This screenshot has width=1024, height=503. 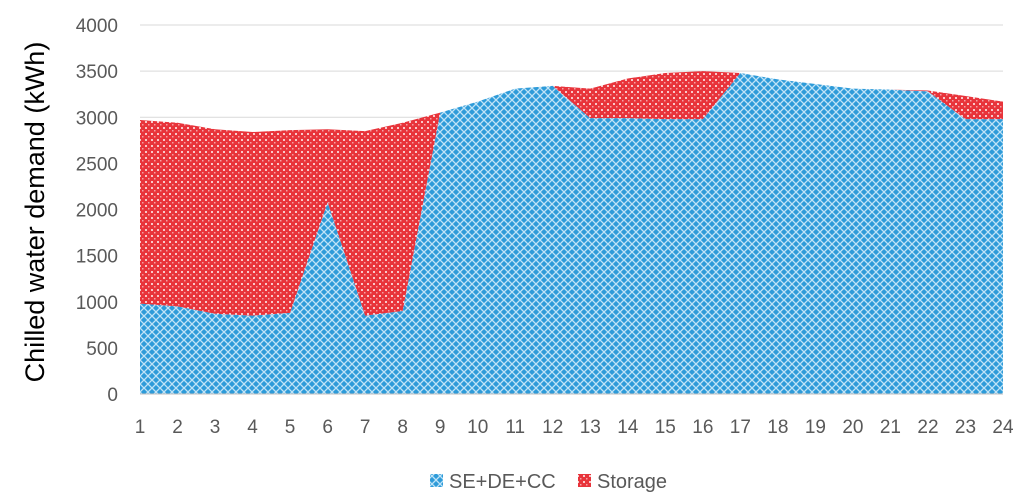 I want to click on x-tick-label: 9, so click(x=440, y=427).